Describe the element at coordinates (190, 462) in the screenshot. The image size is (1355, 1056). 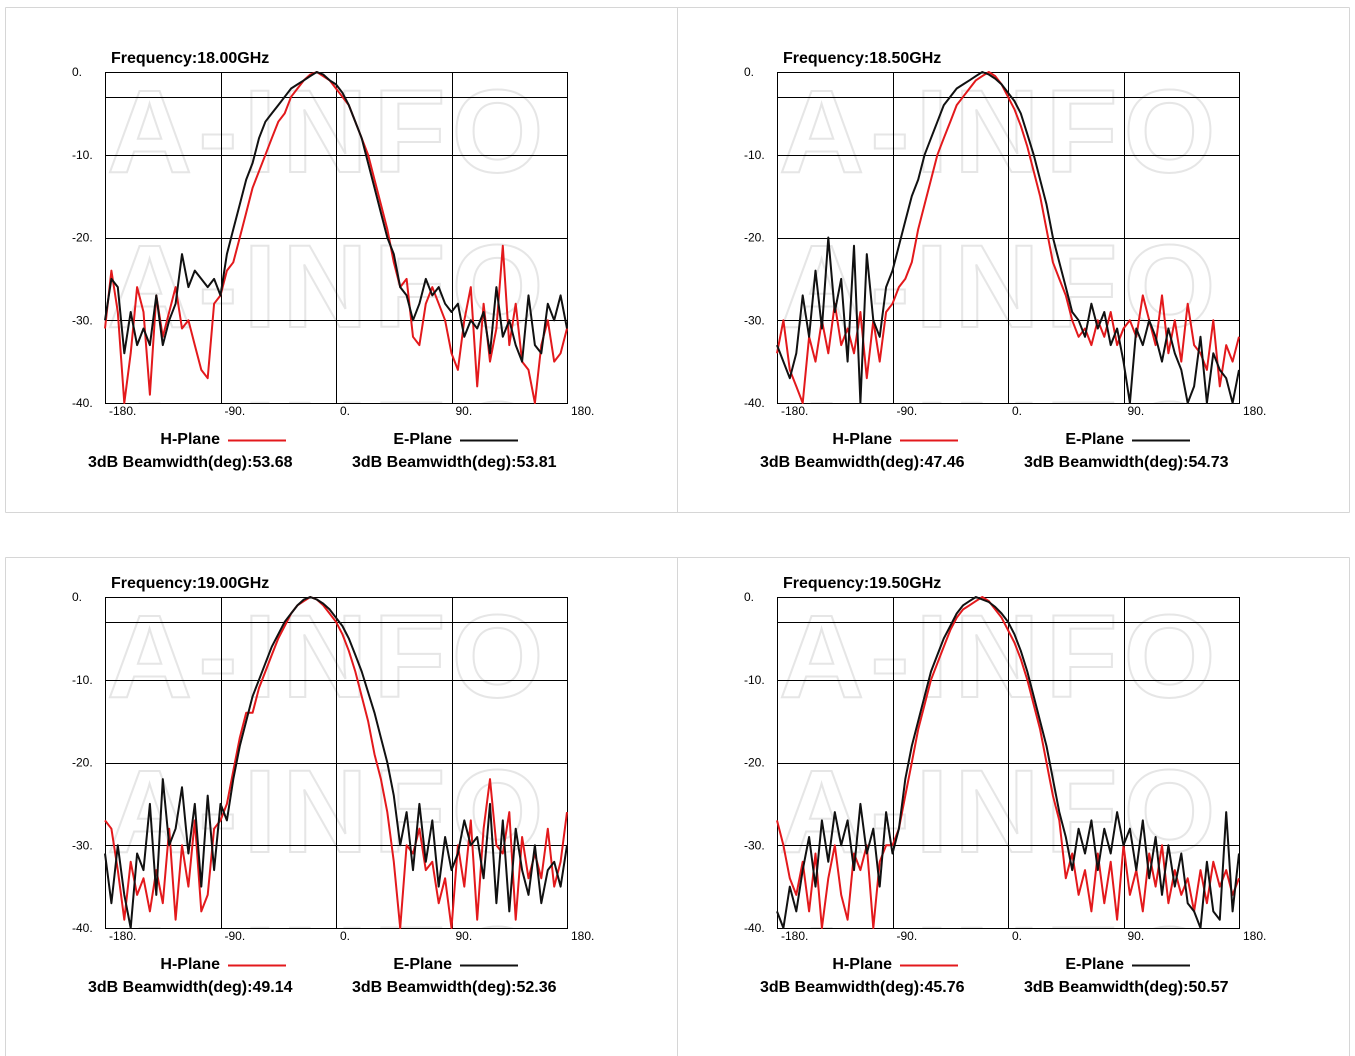
I see `beamwidth-label-h-plane: 3dB Beamwidth(deg):53.68` at that location.